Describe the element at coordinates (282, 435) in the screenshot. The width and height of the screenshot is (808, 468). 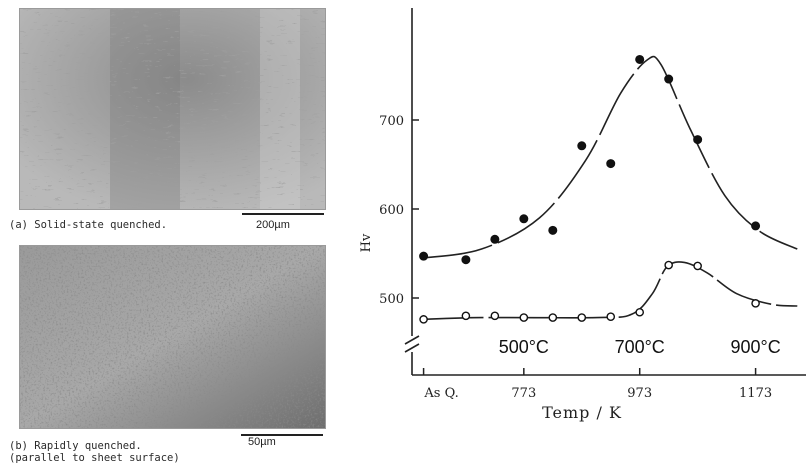
I see `micrograph-b-scale-bar` at that location.